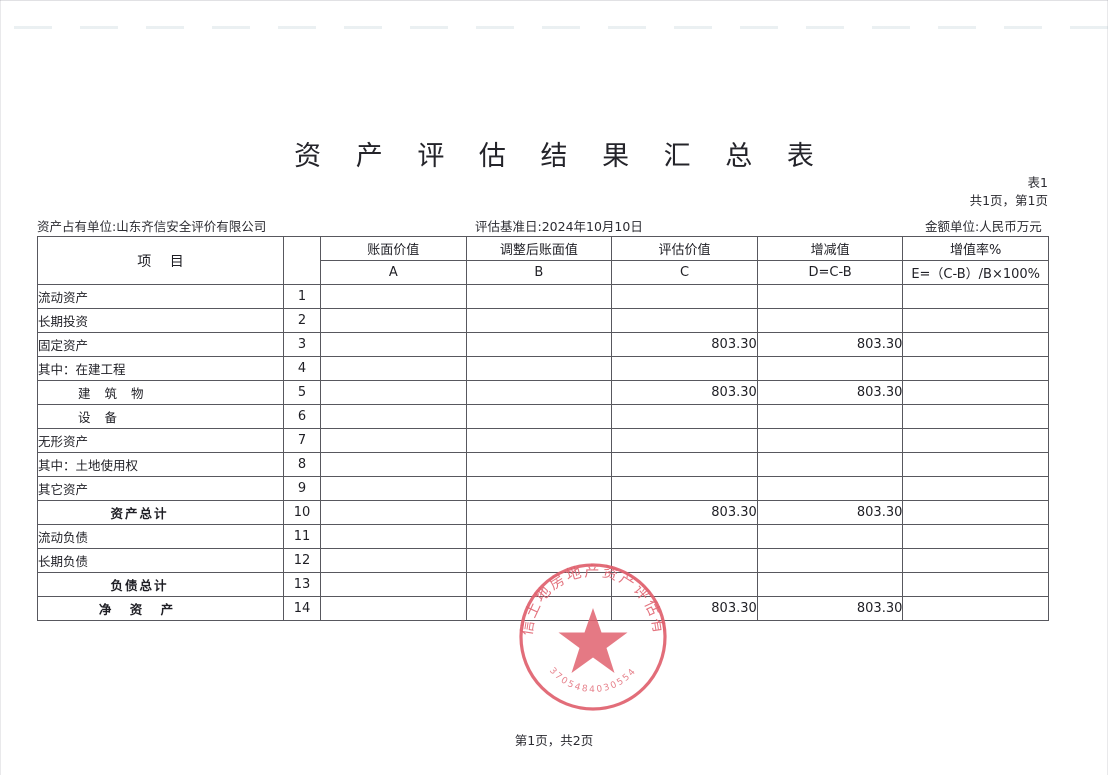 The width and height of the screenshot is (1108, 775). I want to click on row-item-label: 负债总计, so click(160, 584).